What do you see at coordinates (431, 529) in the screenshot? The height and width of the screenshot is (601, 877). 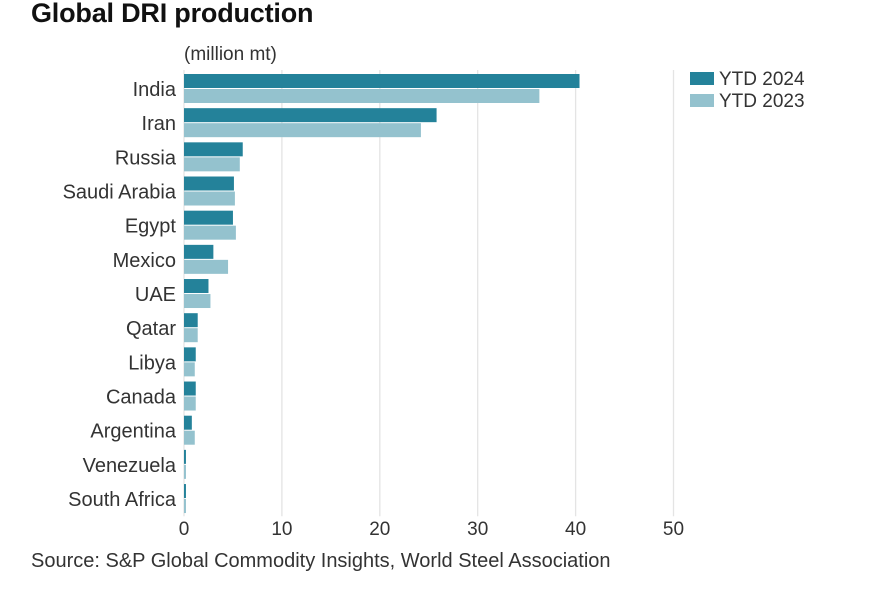 I see `x-axis-ticks: 0 10 20 30 40 50` at bounding box center [431, 529].